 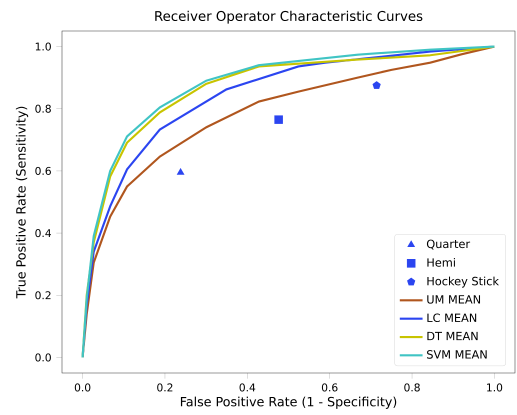 What do you see at coordinates (22, 202) in the screenshot?
I see `y-axis-title: True Positive Rate (Sensitivity)` at bounding box center [22, 202].